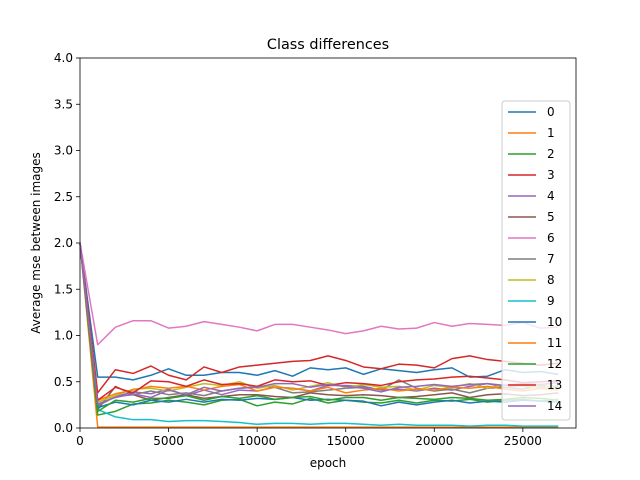 This screenshot has height=480, width=640. Describe the element at coordinates (168, 441) in the screenshot. I see `x-tick-label: 5000` at that location.